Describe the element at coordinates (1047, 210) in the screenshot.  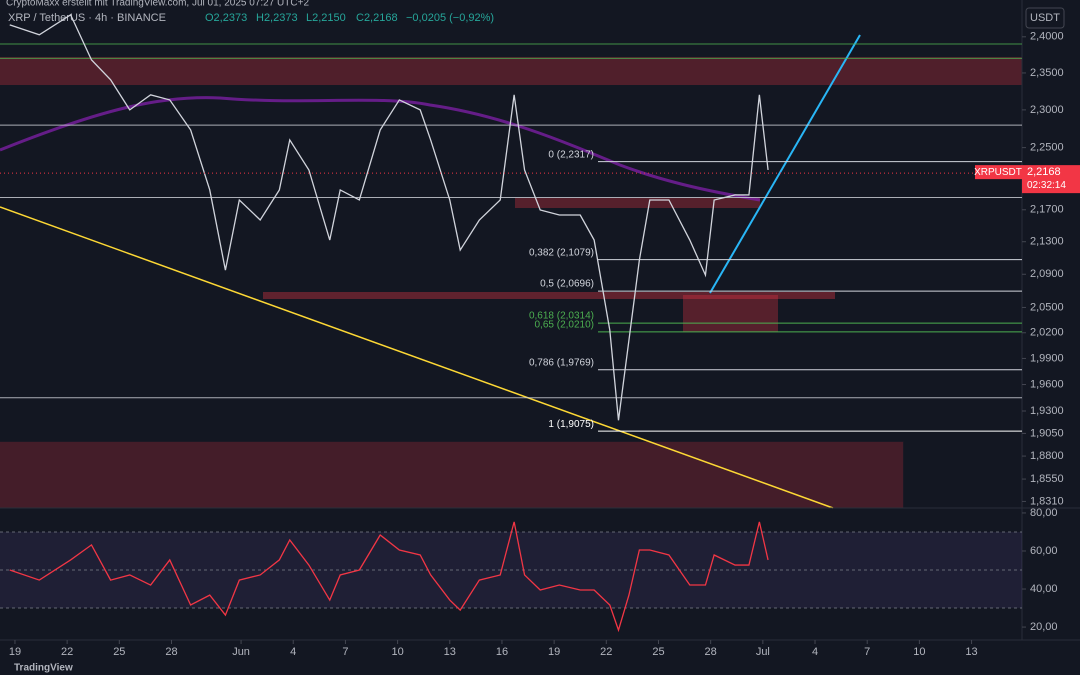
I see `y-tick-label: 2,1700` at that location.